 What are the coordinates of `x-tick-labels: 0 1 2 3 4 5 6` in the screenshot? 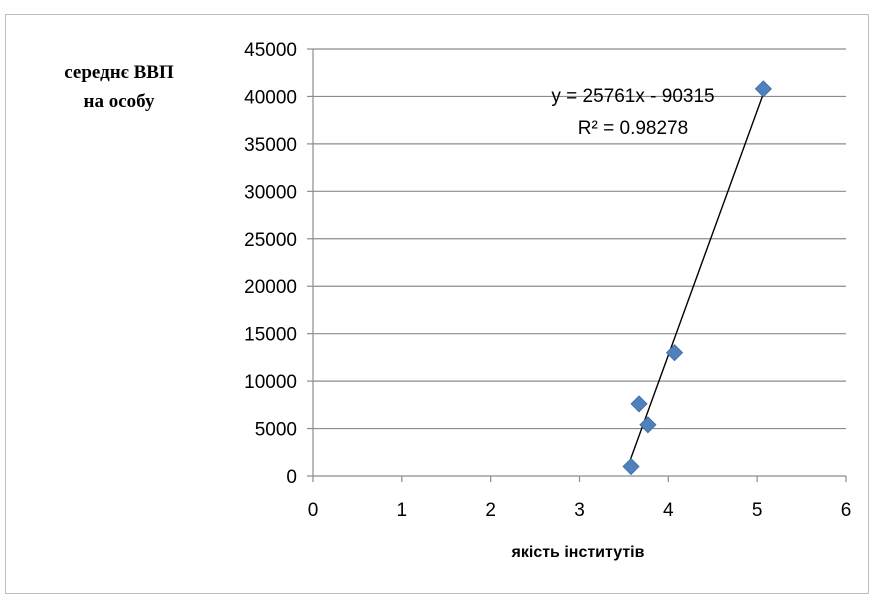 It's located at (580, 510).